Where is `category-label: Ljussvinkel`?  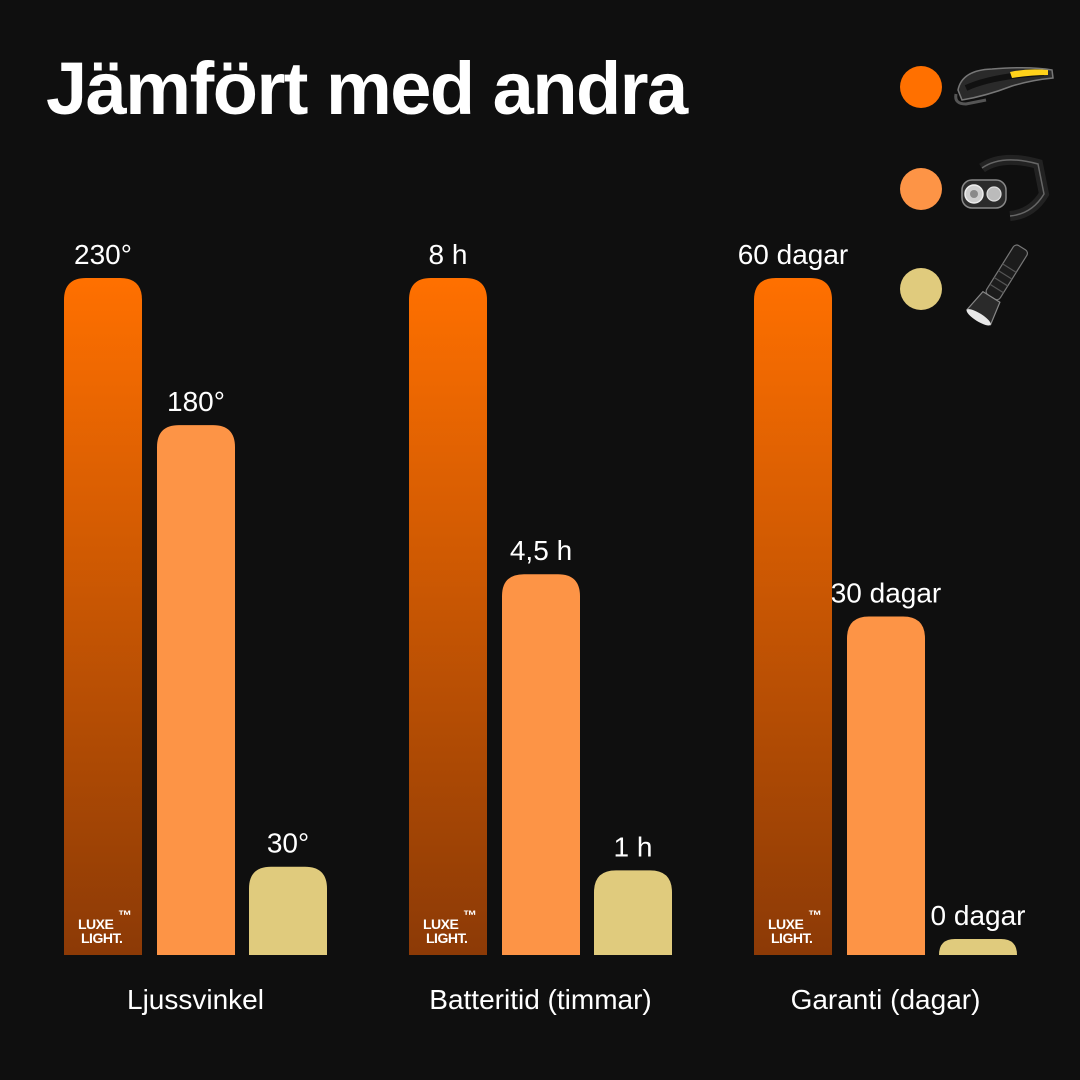 category-label: Ljussvinkel is located at coordinates (195, 999).